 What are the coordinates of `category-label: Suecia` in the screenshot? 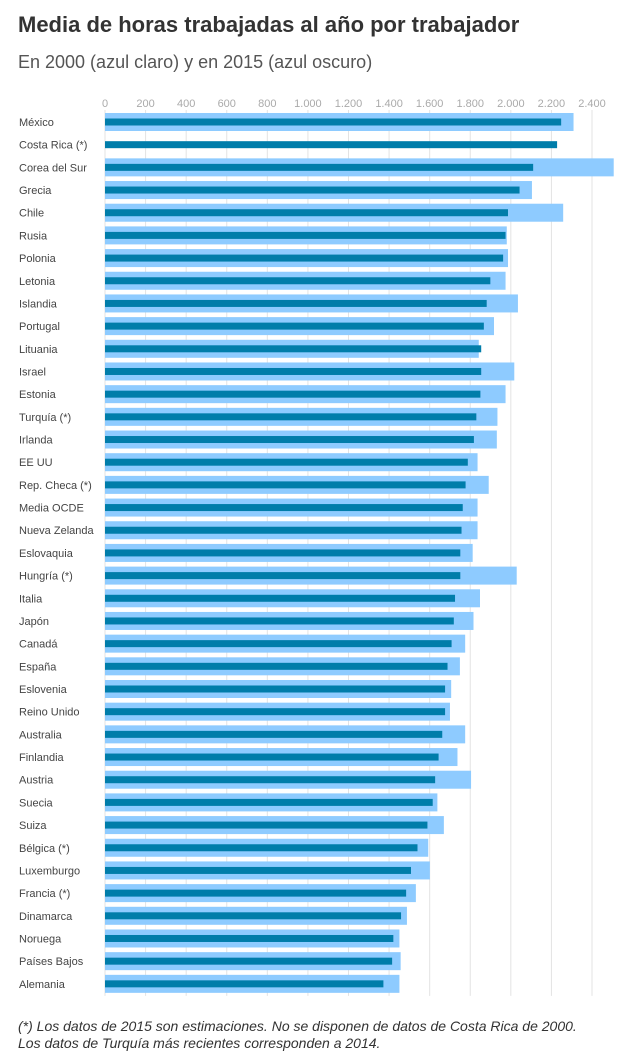 It's located at (36, 803).